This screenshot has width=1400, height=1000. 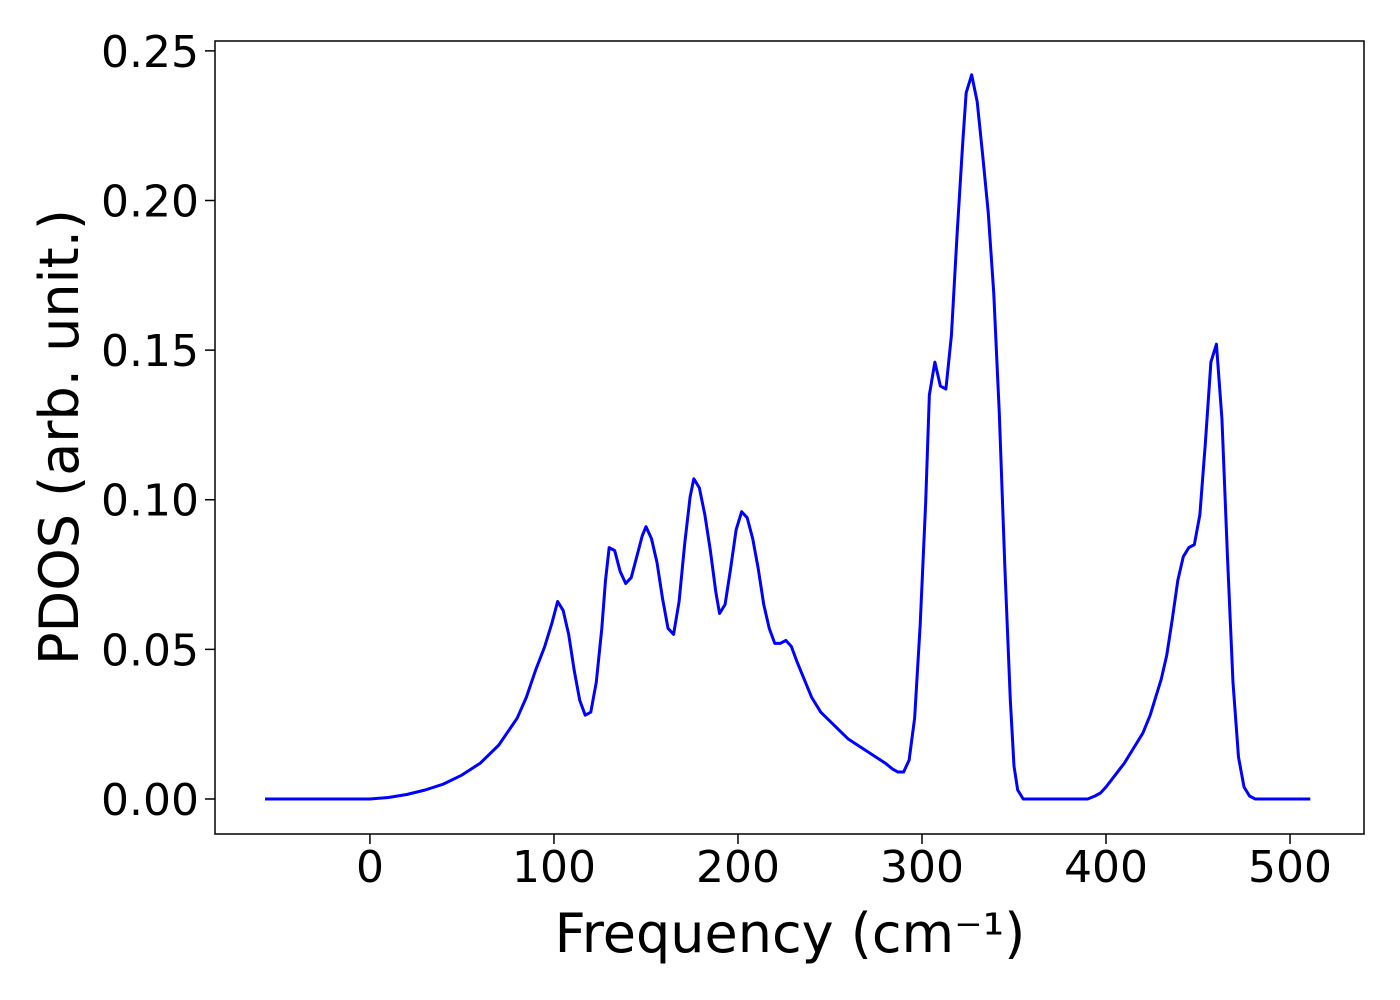 What do you see at coordinates (554, 867) in the screenshot?
I see `x-tick-label: 100` at bounding box center [554, 867].